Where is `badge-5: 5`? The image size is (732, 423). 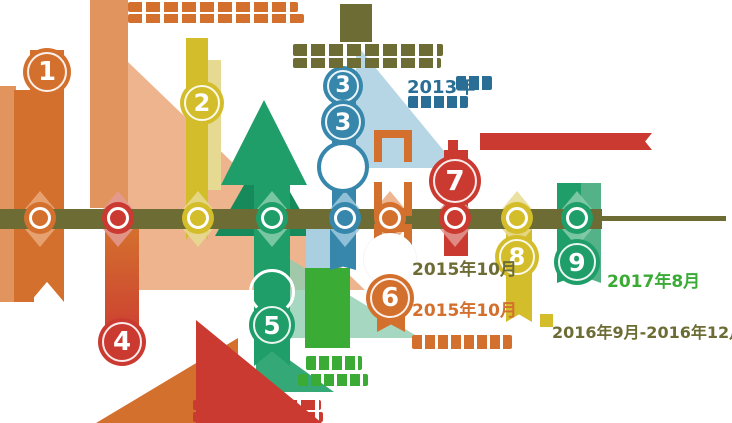
badge-5: 5 is located at coordinates (272, 325).